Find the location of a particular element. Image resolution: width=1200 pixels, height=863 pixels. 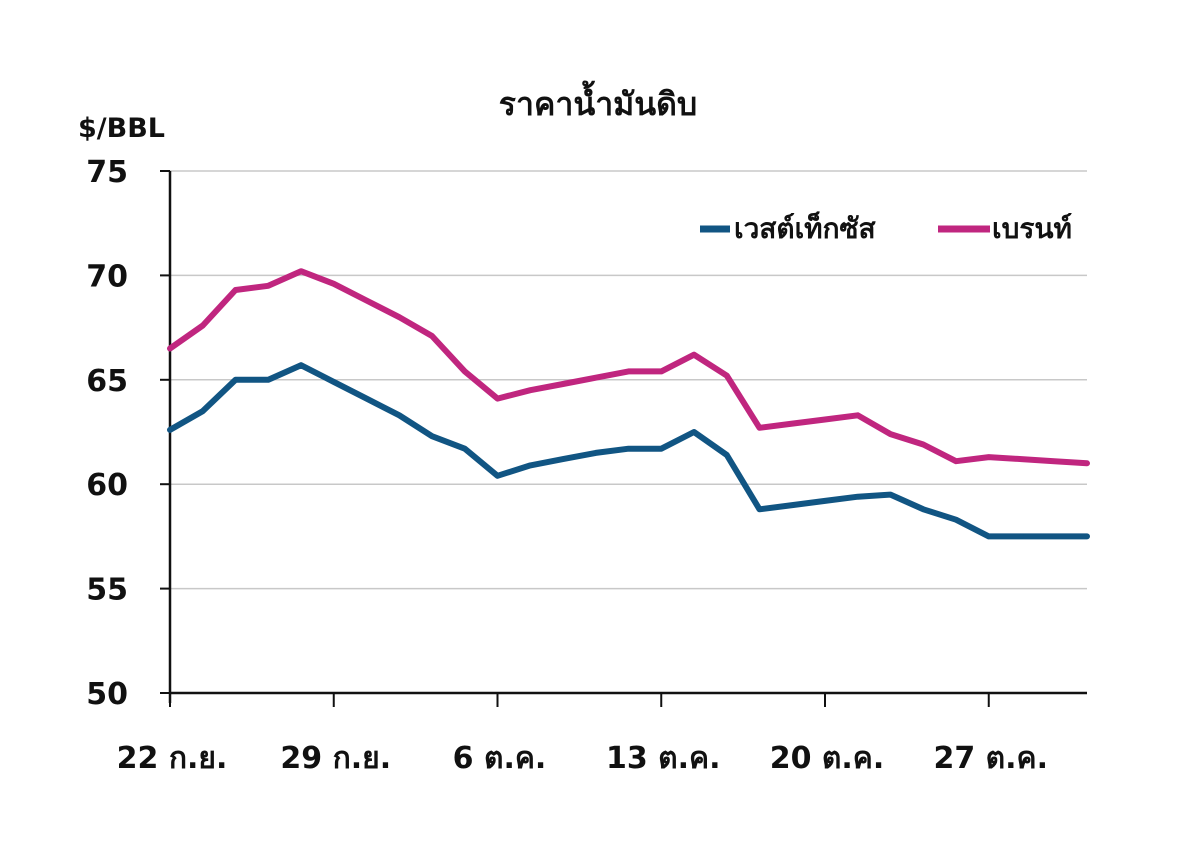

x-tick-label-4: 20 ต.ค. is located at coordinates (827, 758).